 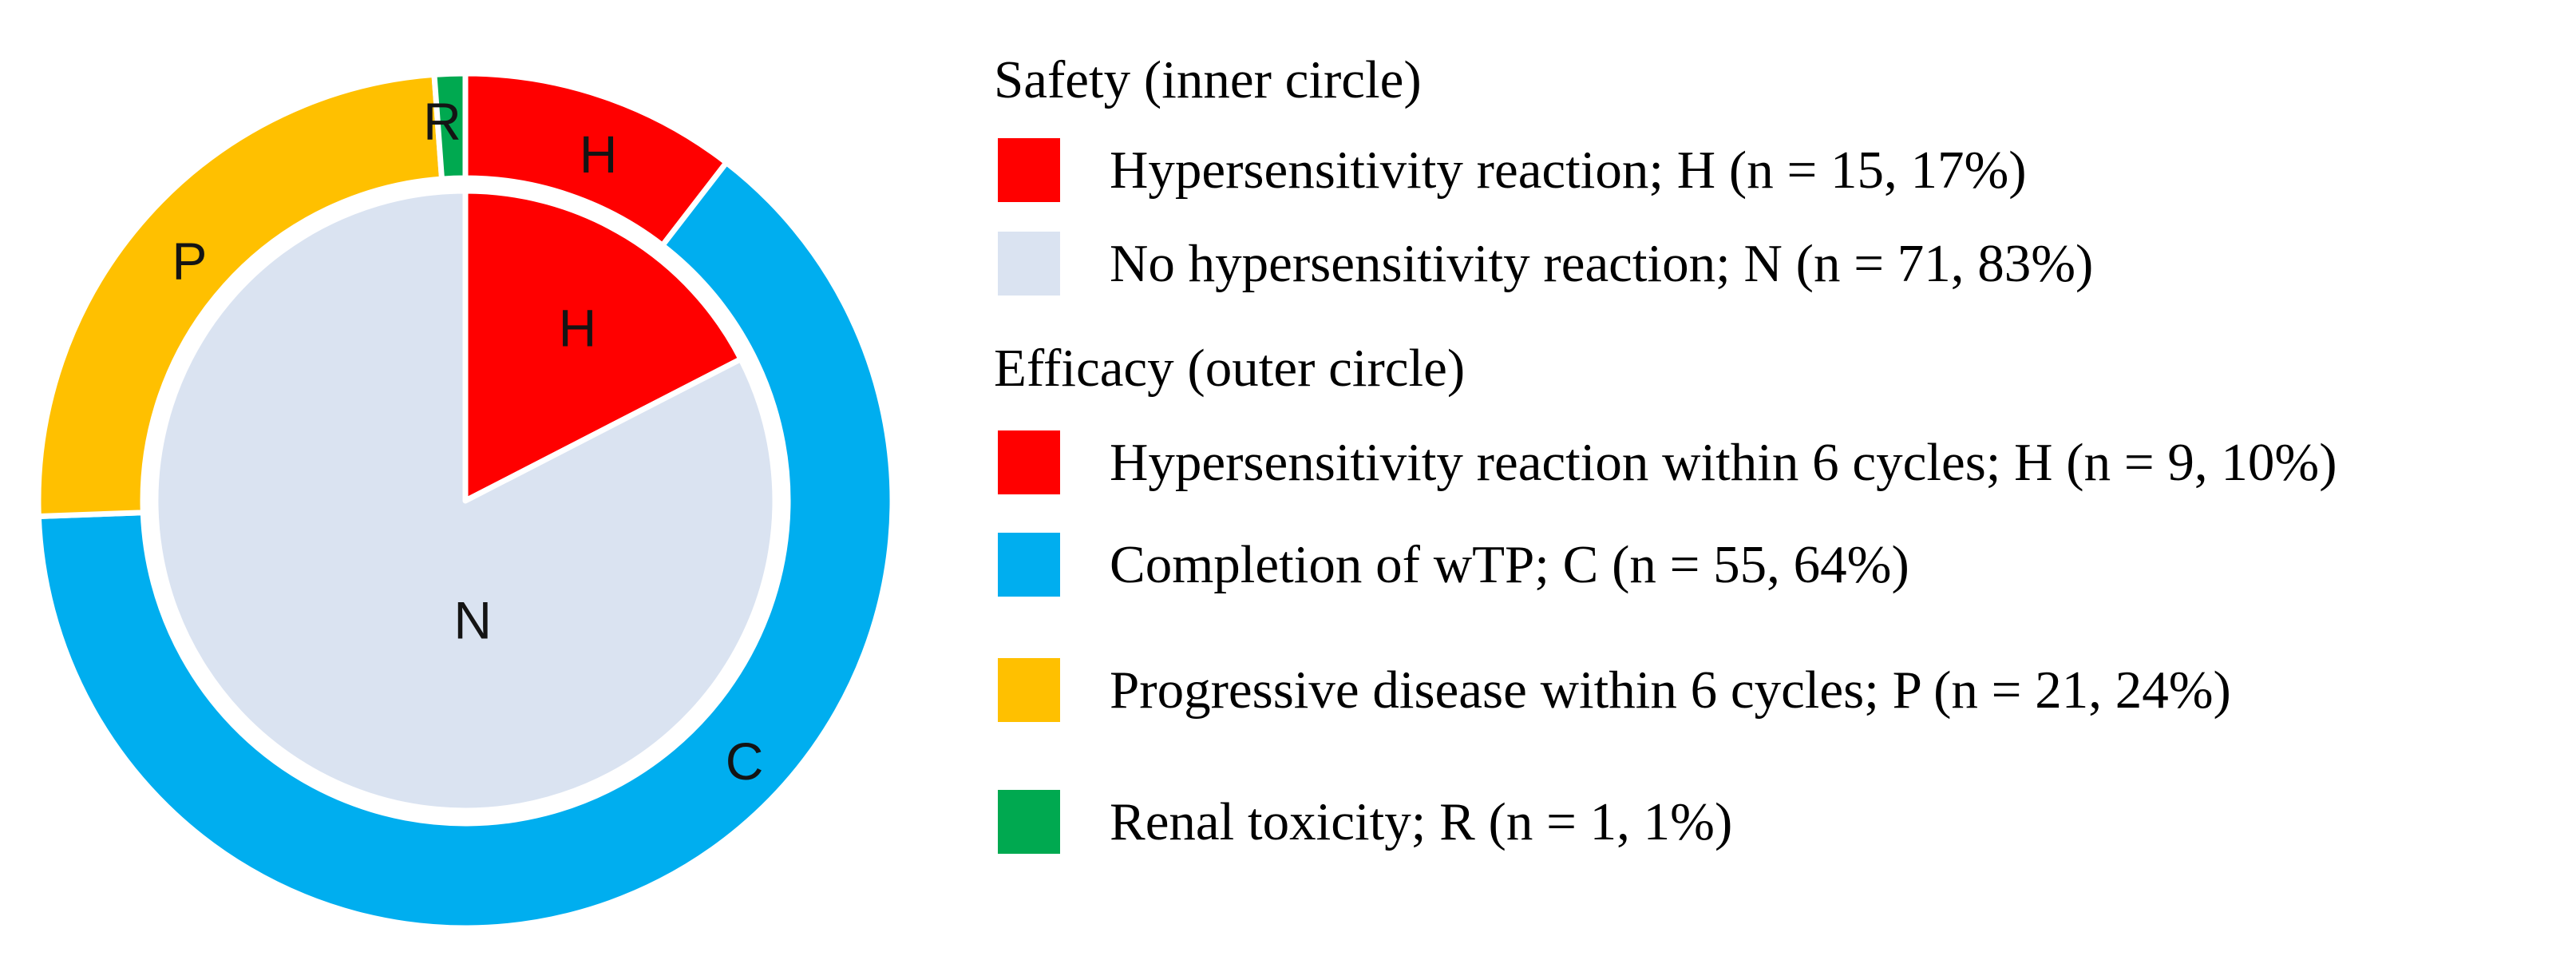 I want to click on outer-slice-C-label: C, so click(x=745, y=761).